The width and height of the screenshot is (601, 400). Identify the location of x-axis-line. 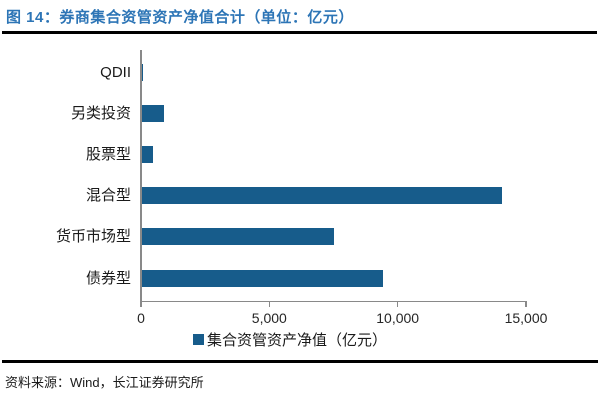
(333, 301).